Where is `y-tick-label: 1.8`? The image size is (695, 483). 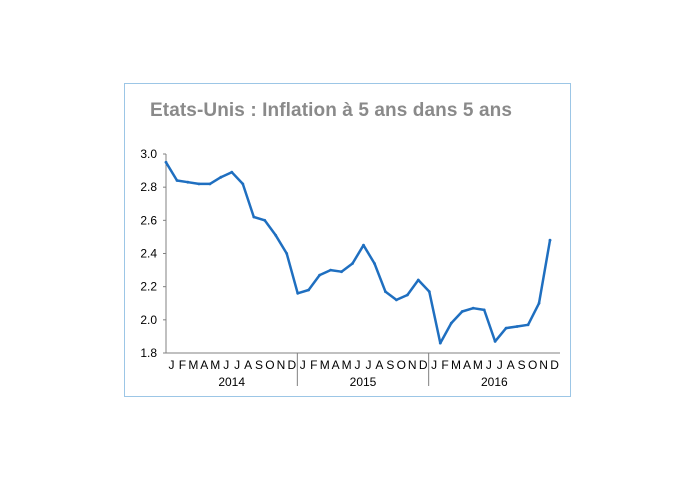
y-tick-label: 1.8 is located at coordinates (148, 353).